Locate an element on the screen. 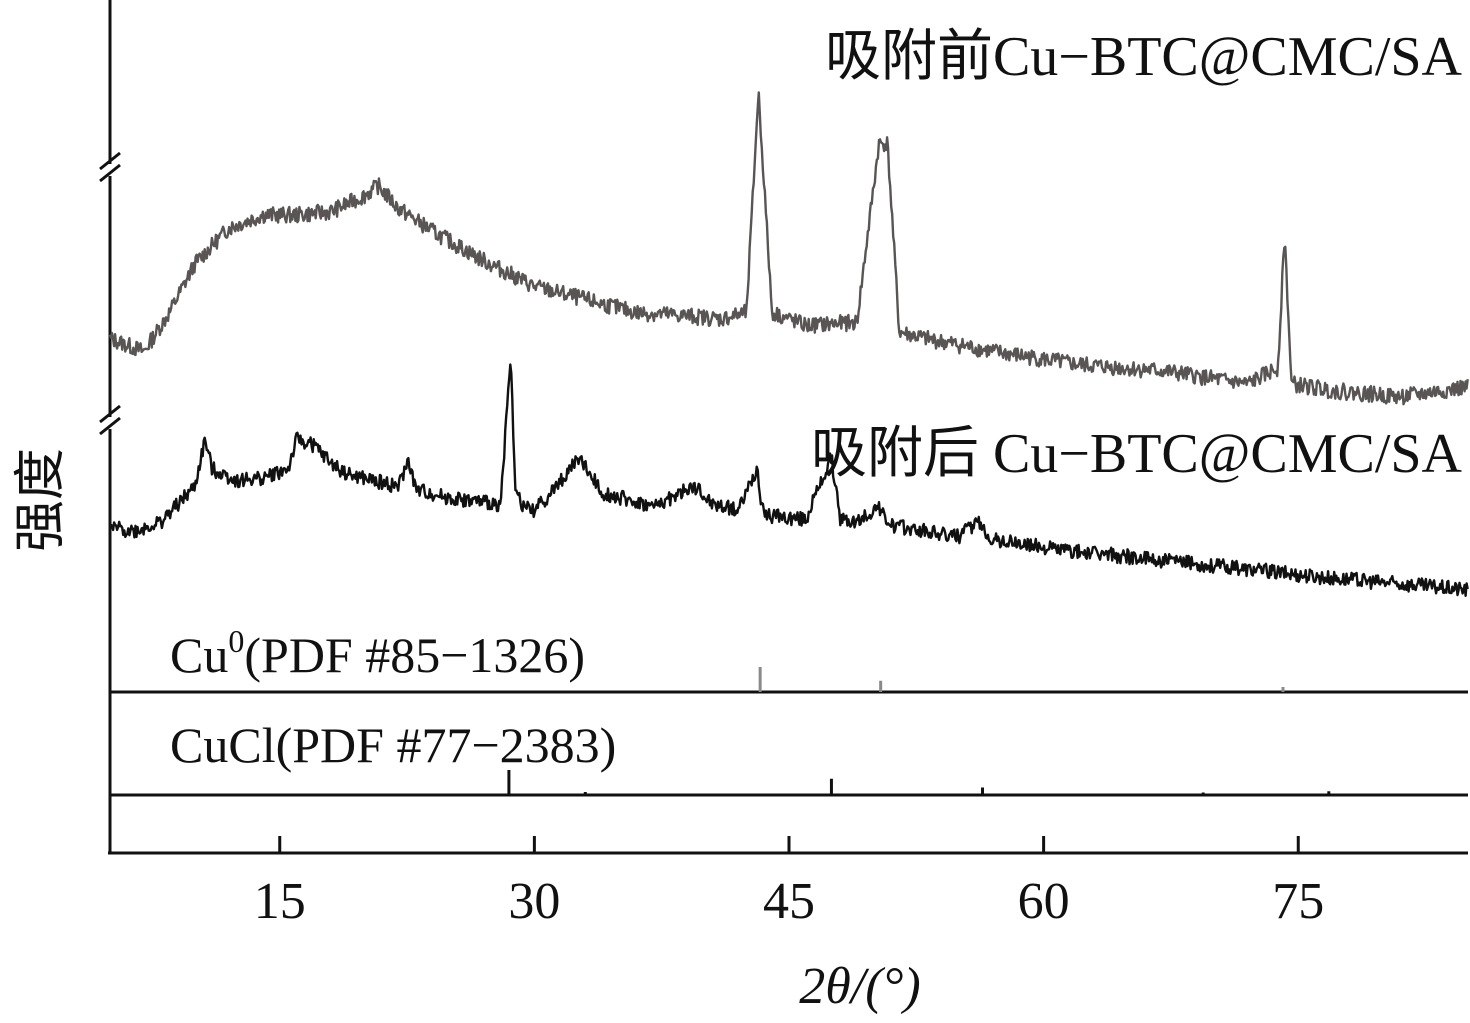 This screenshot has width=1470, height=1023. y-axis-break-mark-bottom-b is located at coordinates (110, 426).